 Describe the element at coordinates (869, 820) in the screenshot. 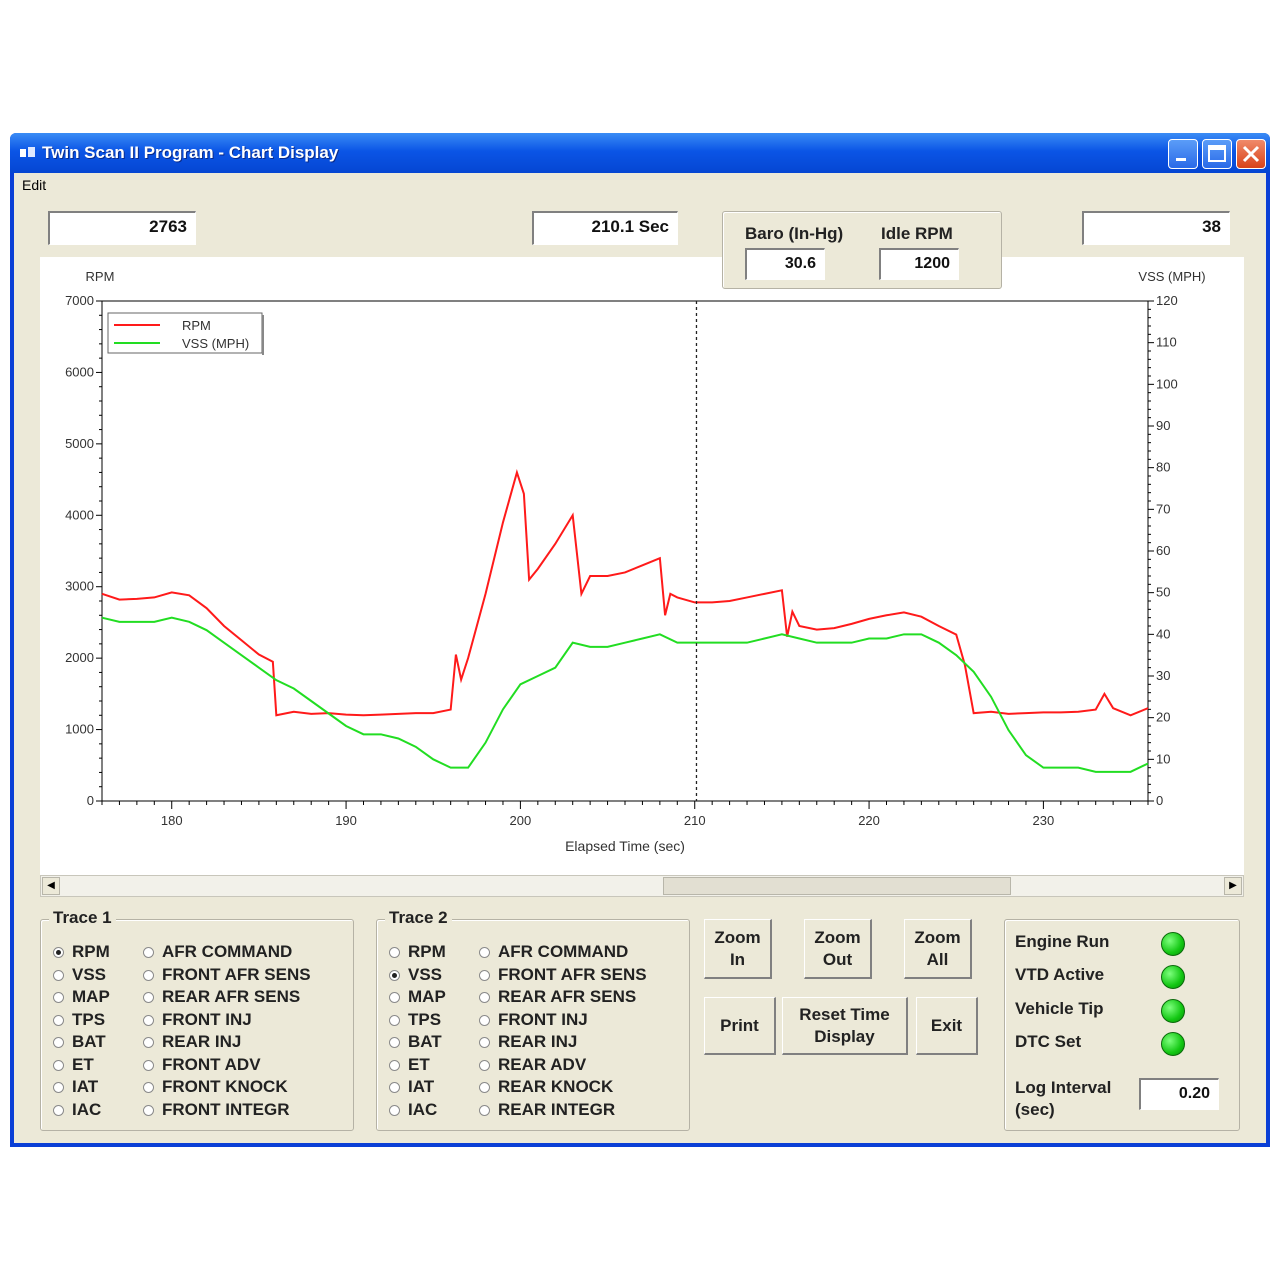

I see `x-tick-label: 220` at that location.